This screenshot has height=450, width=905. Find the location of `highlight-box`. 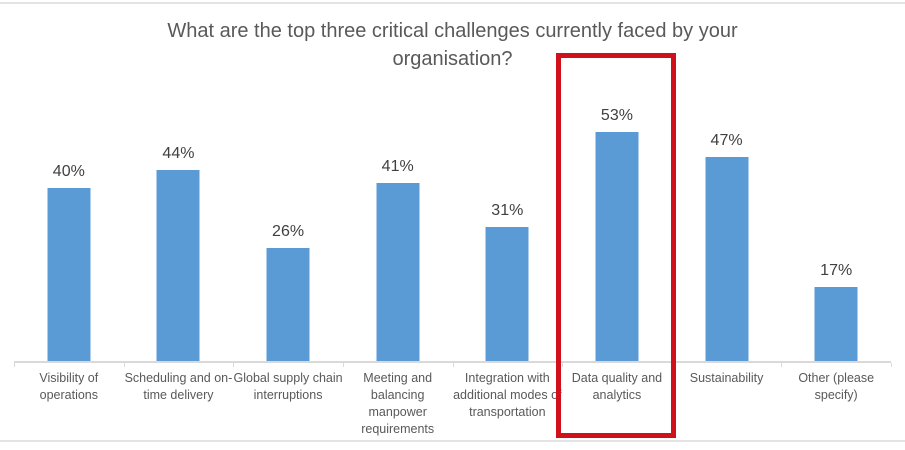

highlight-box is located at coordinates (616, 245).